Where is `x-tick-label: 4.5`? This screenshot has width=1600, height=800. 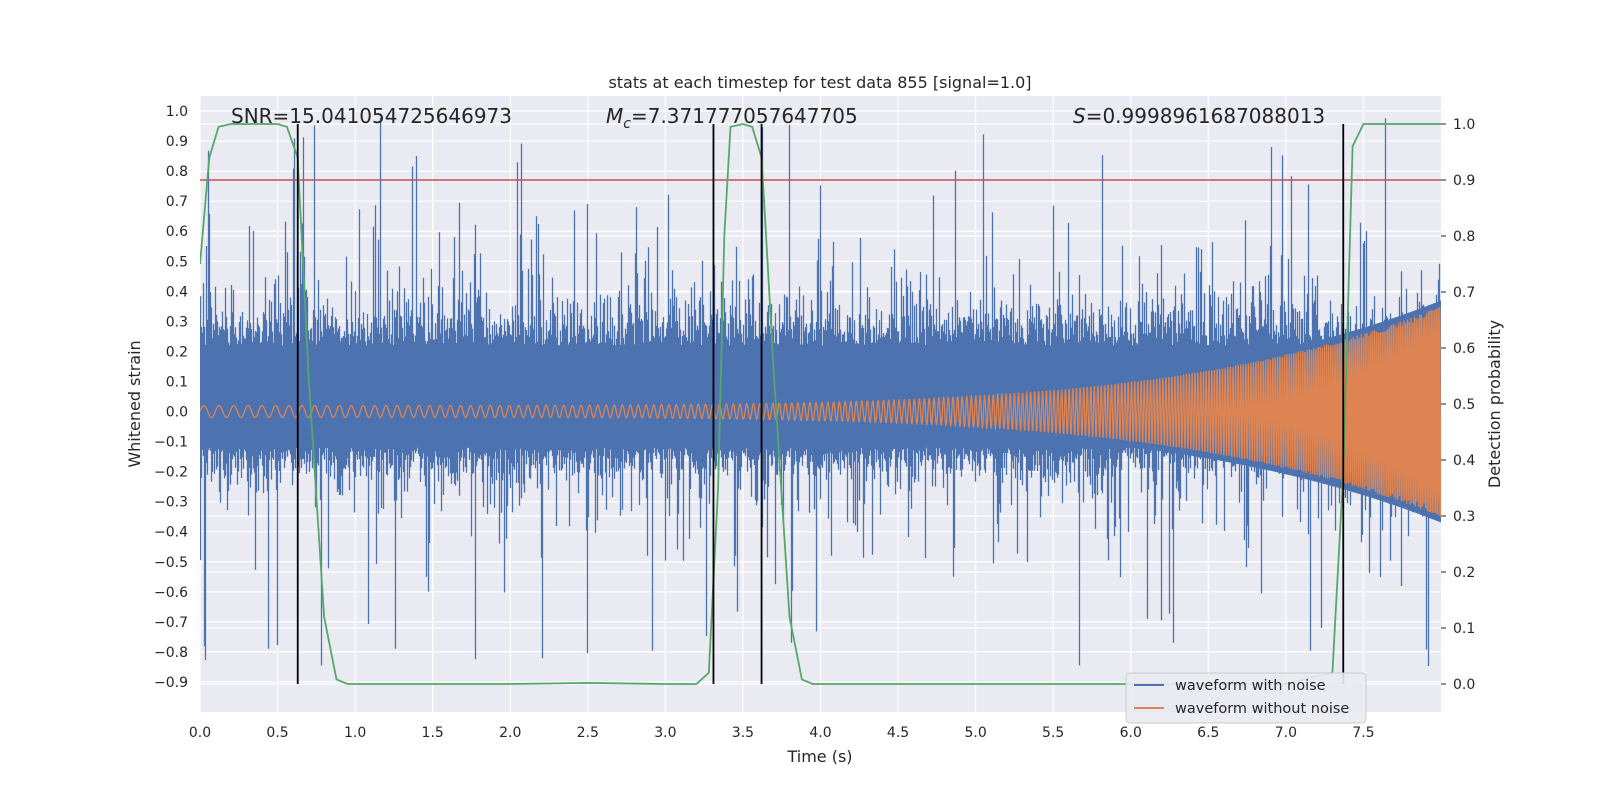
x-tick-label: 4.5 is located at coordinates (898, 733).